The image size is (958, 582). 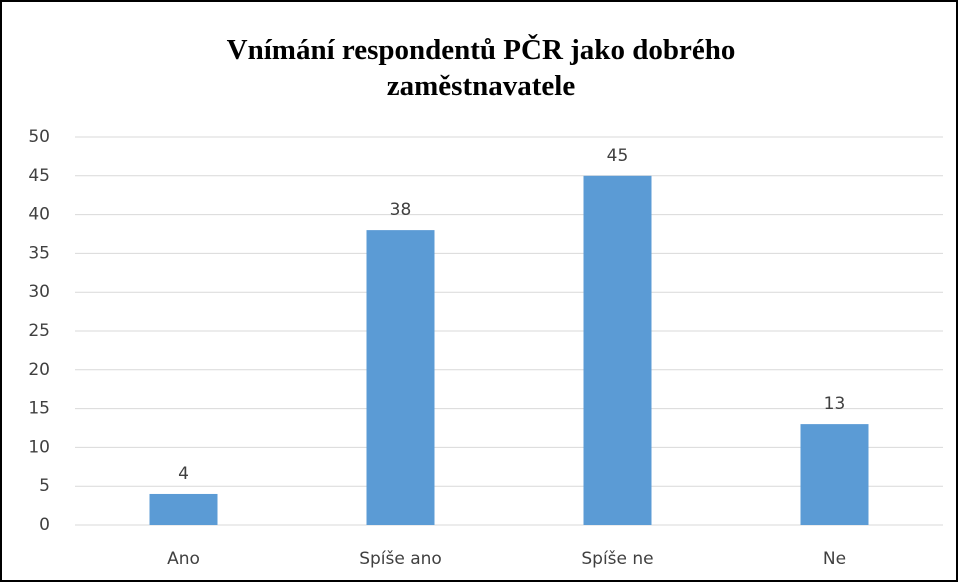 I want to click on data-label: 4, so click(x=183, y=474).